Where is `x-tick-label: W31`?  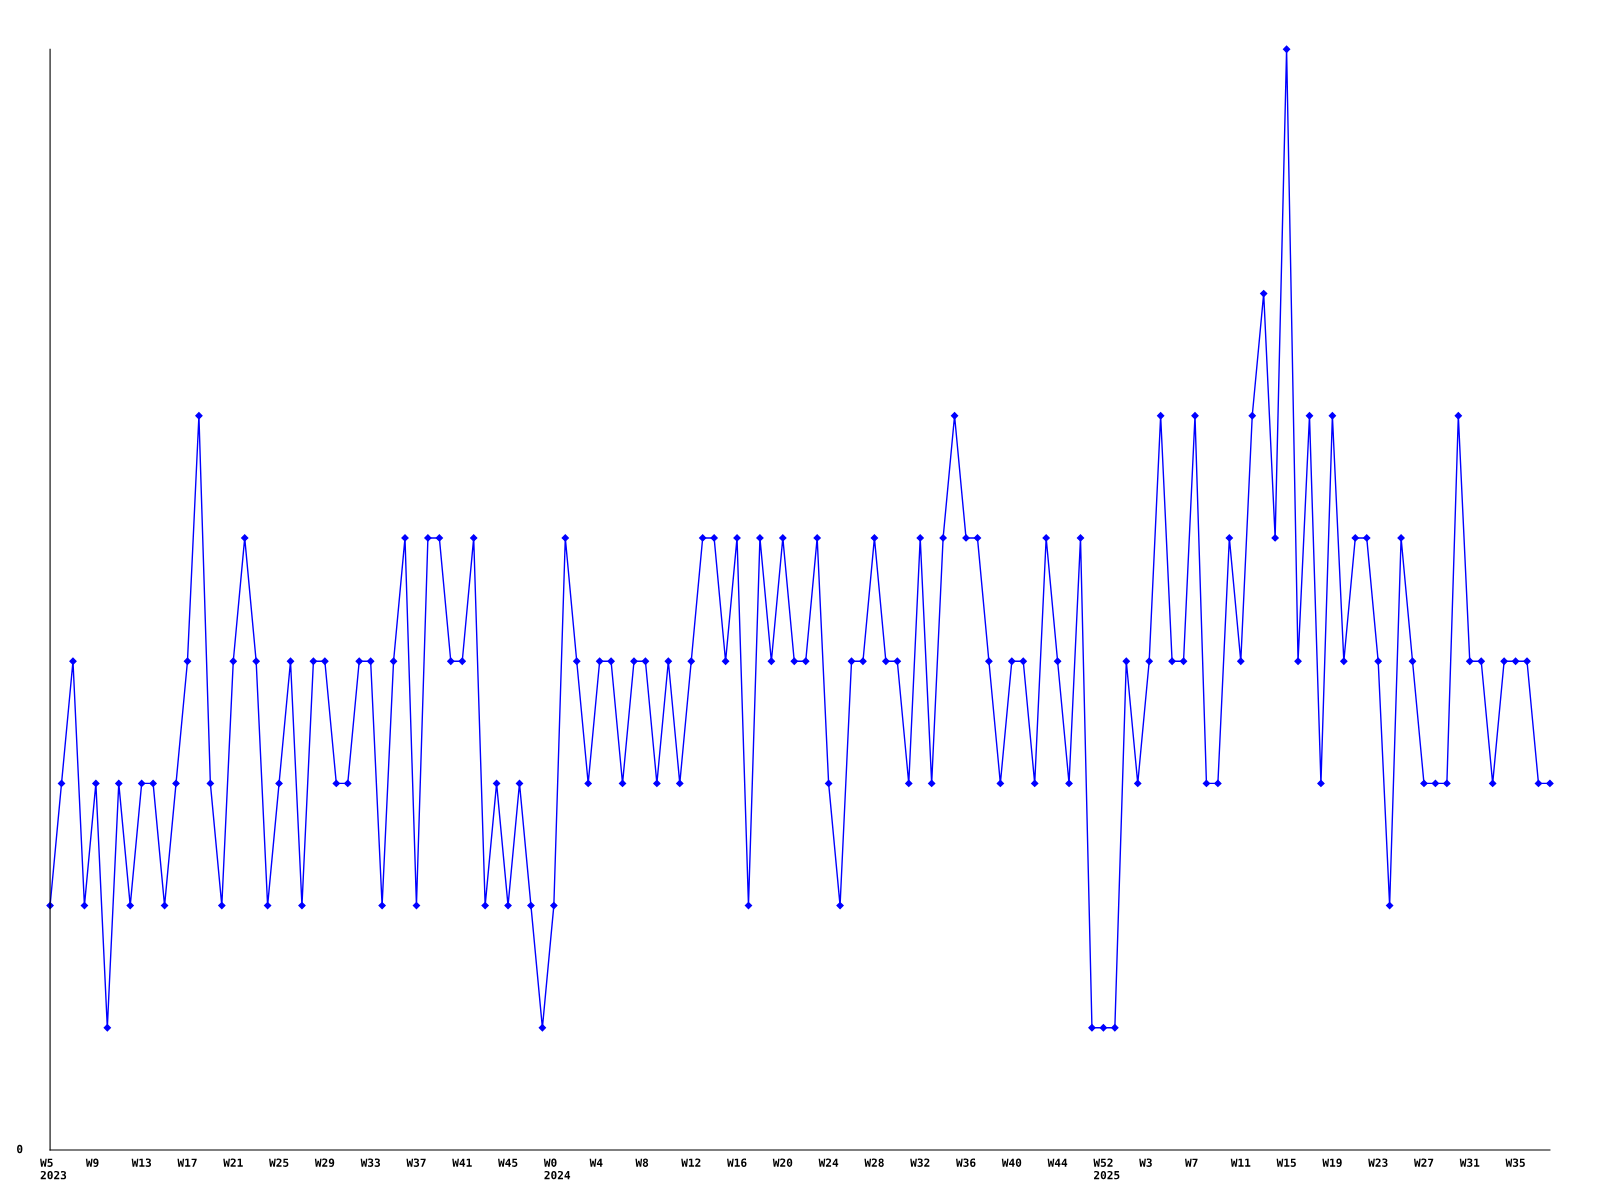 x-tick-label: W31 is located at coordinates (1469, 1162).